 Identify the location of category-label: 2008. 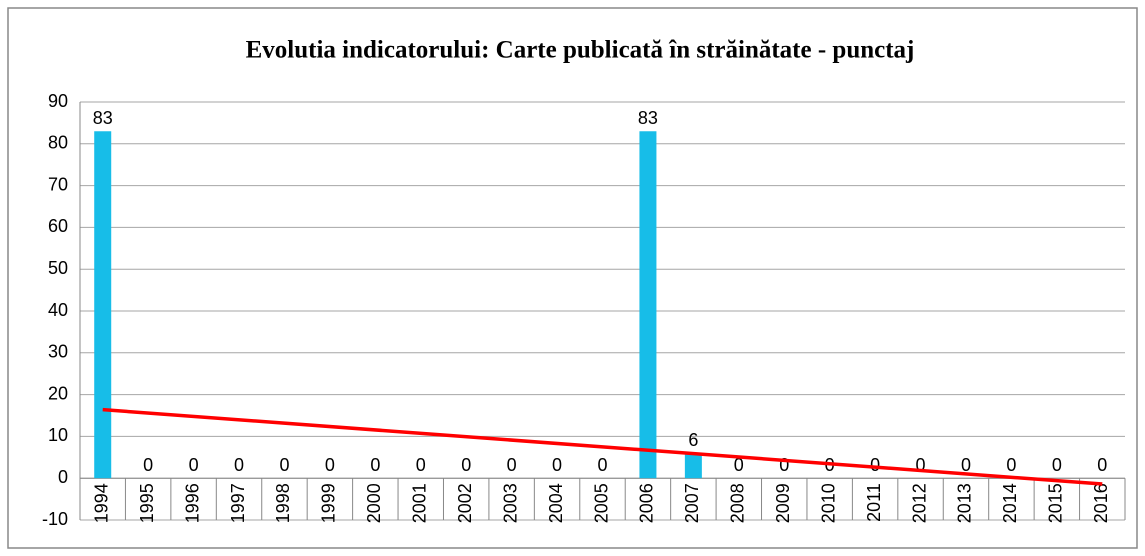
(738, 503).